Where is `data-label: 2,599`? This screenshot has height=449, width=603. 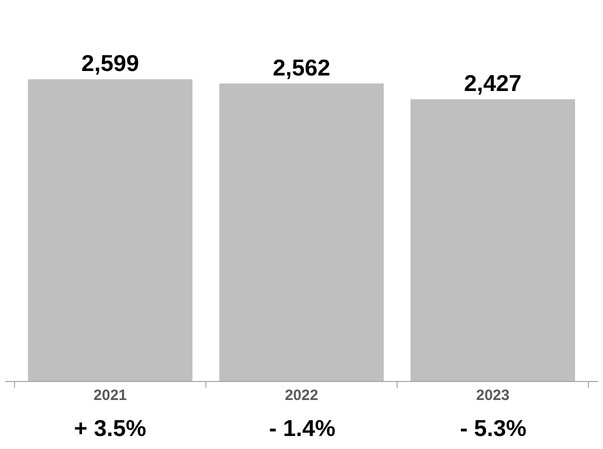
data-label: 2,599 is located at coordinates (110, 63).